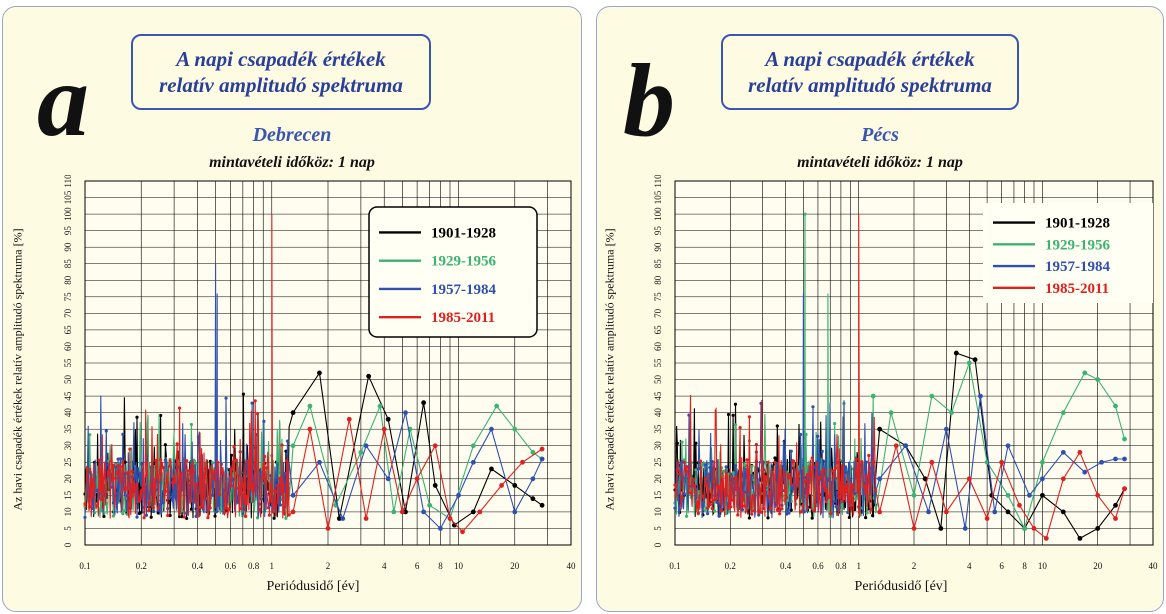 The height and width of the screenshot is (614, 1166). Describe the element at coordinates (658, 363) in the screenshot. I see `y-tick-label: 55` at that location.